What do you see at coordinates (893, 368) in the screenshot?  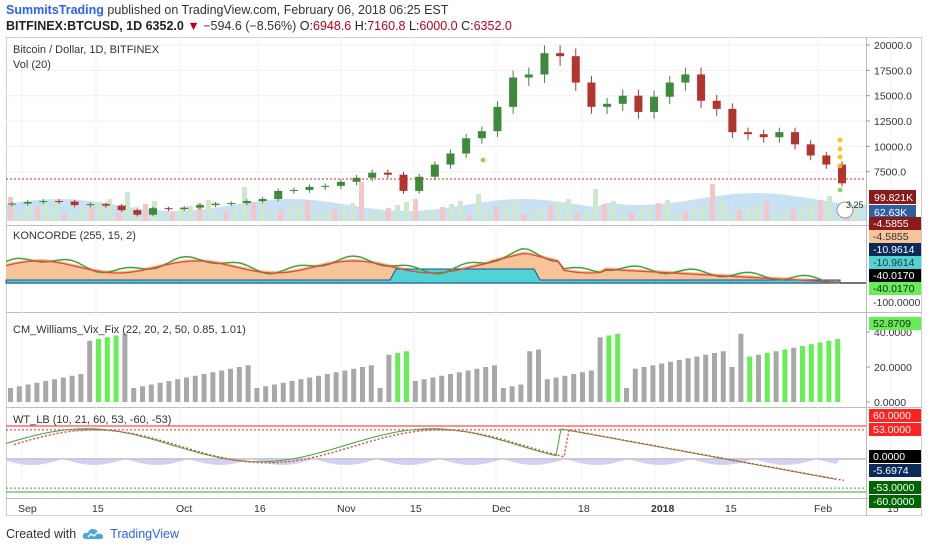 I see `vix-axis-label: 20.0000` at bounding box center [893, 368].